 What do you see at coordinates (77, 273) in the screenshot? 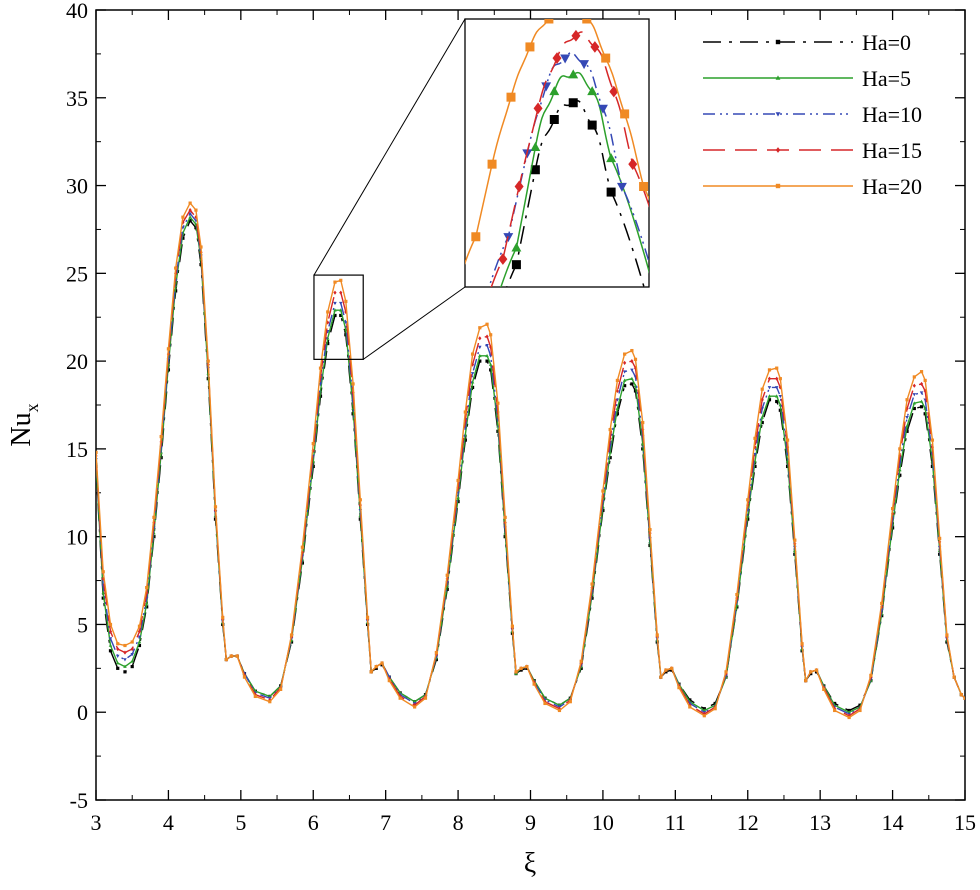
I see `y-tick-label: 25` at bounding box center [77, 273].